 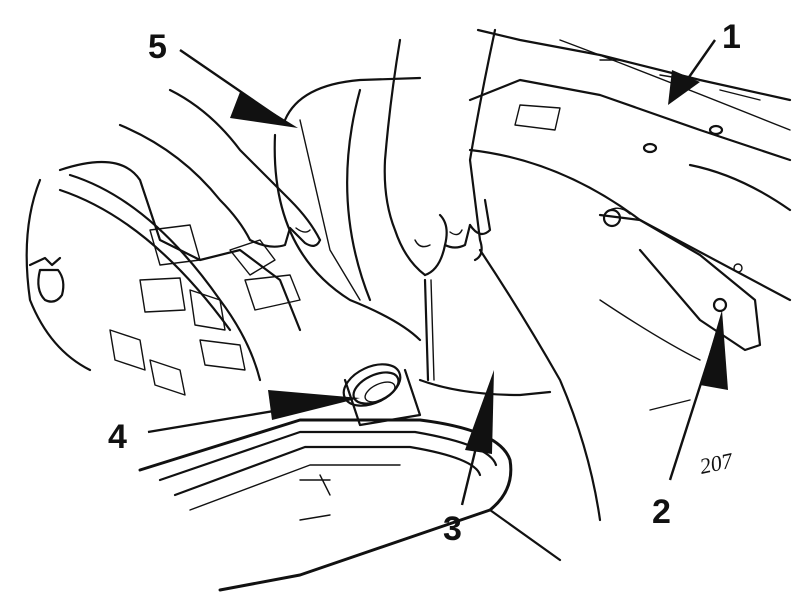 What do you see at coordinates (690, 420) in the screenshot?
I see `callout-2: 2` at bounding box center [690, 420].